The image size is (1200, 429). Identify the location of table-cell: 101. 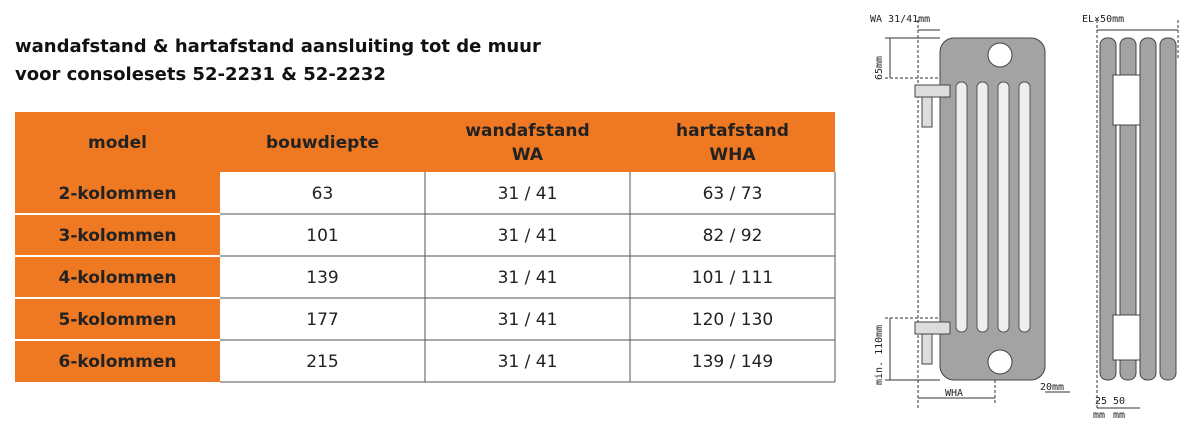
(322, 236).